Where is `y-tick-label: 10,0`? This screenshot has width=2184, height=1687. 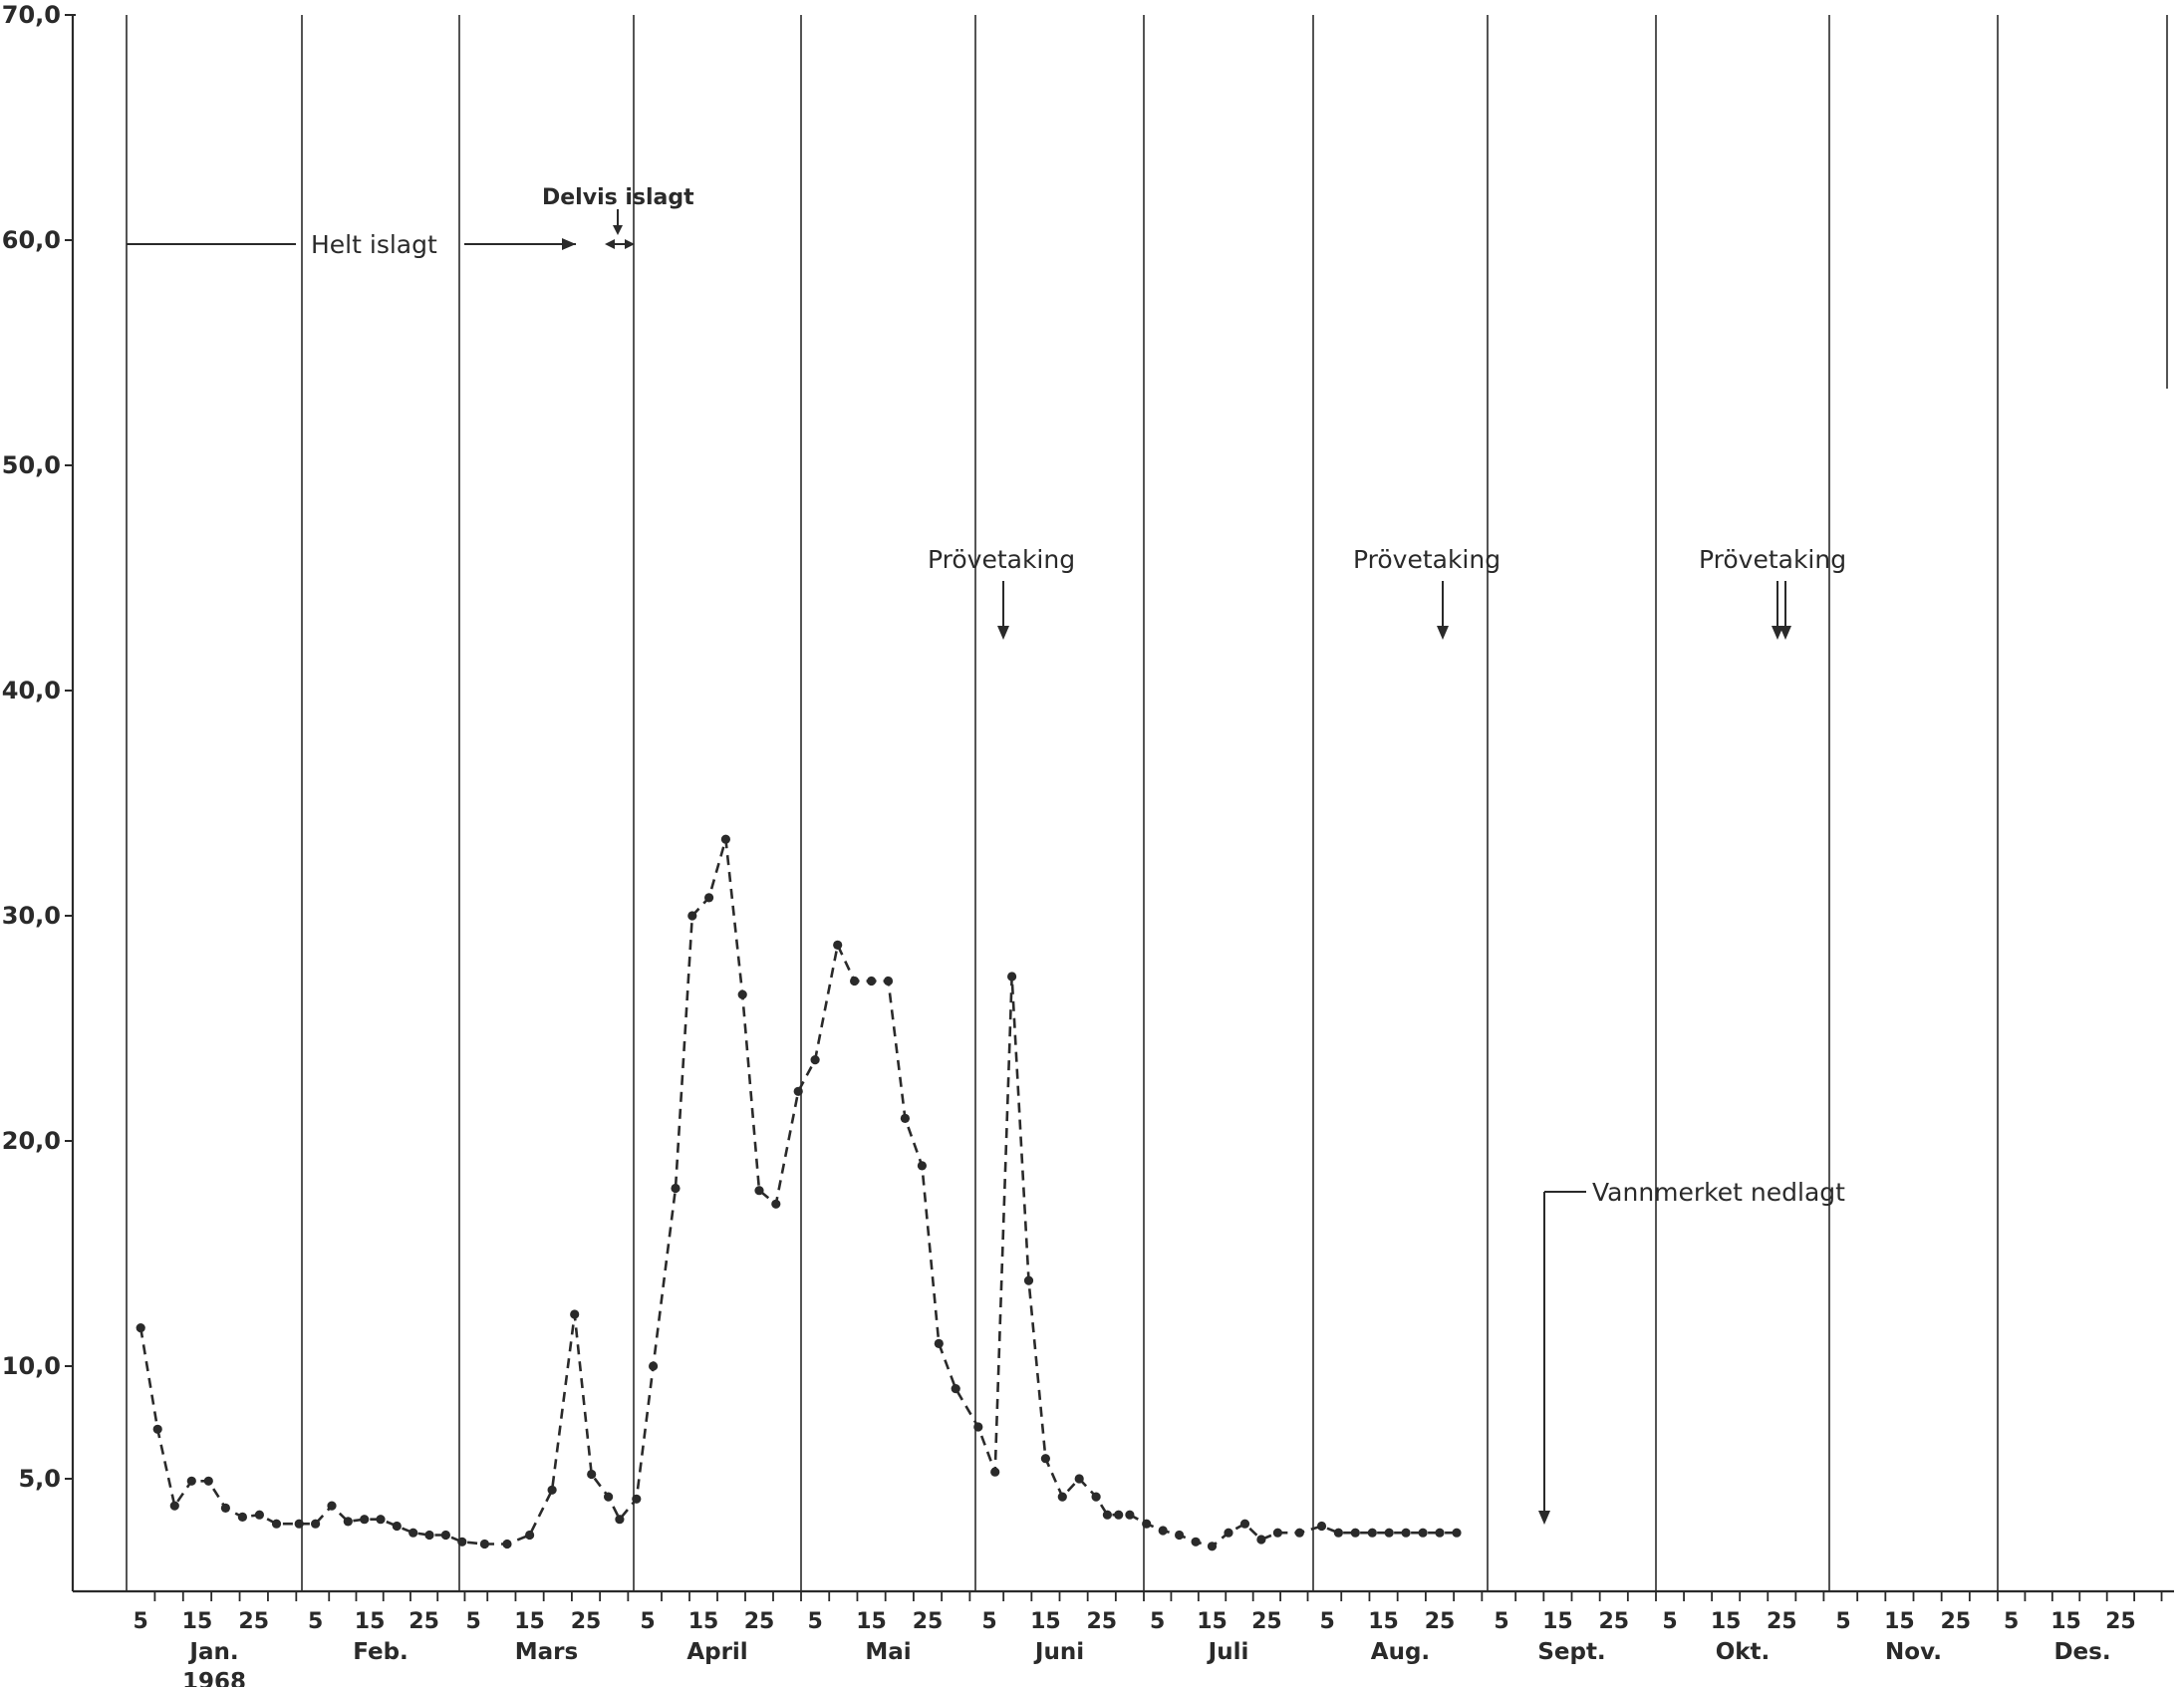
y-tick-label: 10,0 is located at coordinates (31, 1366).